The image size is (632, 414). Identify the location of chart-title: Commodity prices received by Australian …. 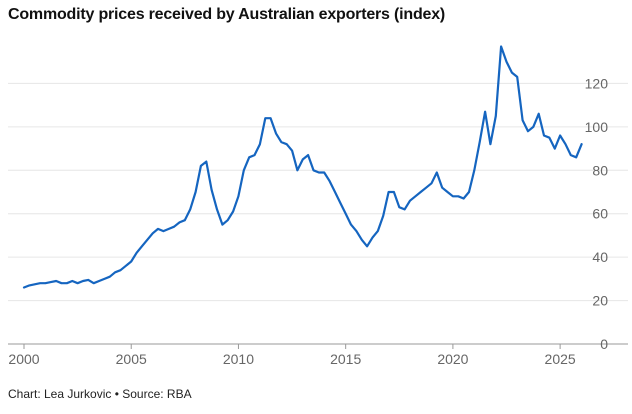
(227, 14).